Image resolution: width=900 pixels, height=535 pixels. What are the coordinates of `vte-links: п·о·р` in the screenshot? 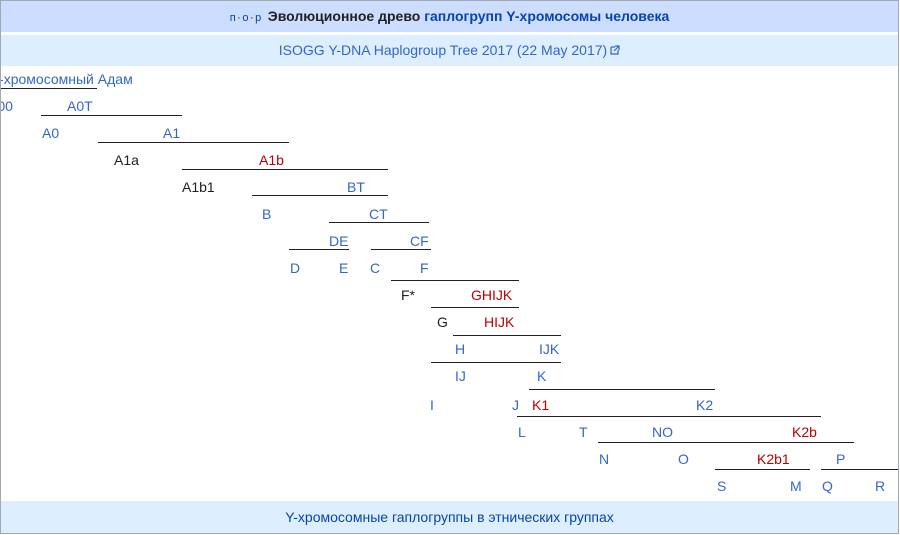 It's located at (245, 18).